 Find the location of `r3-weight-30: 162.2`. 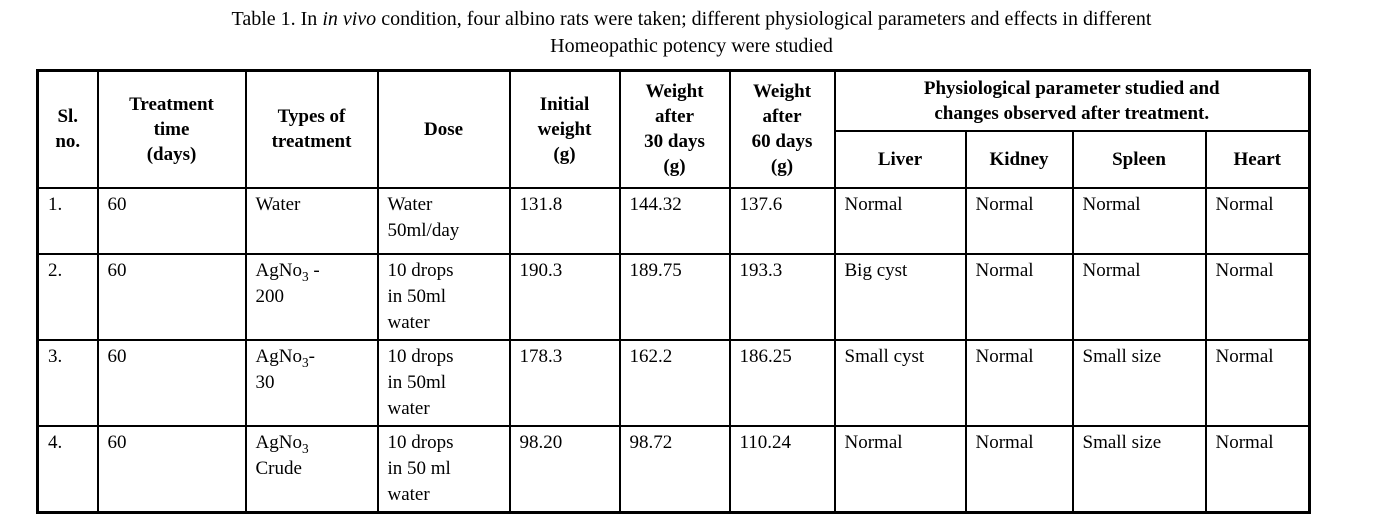

r3-weight-30: 162.2 is located at coordinates (674, 382).